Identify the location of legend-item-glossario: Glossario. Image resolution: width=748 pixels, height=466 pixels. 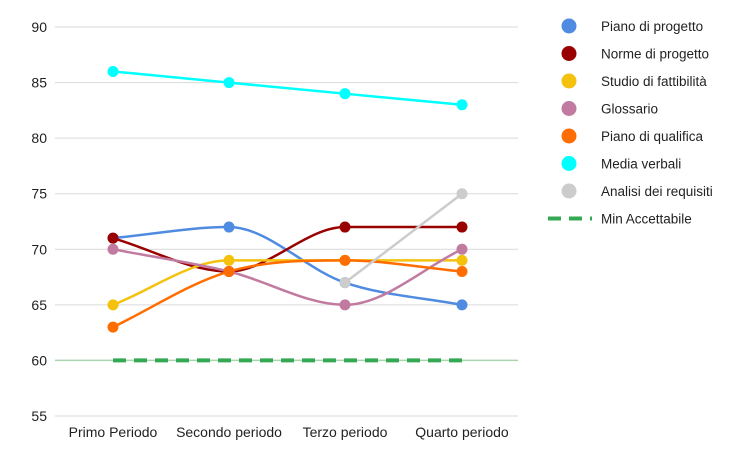
(609, 109).